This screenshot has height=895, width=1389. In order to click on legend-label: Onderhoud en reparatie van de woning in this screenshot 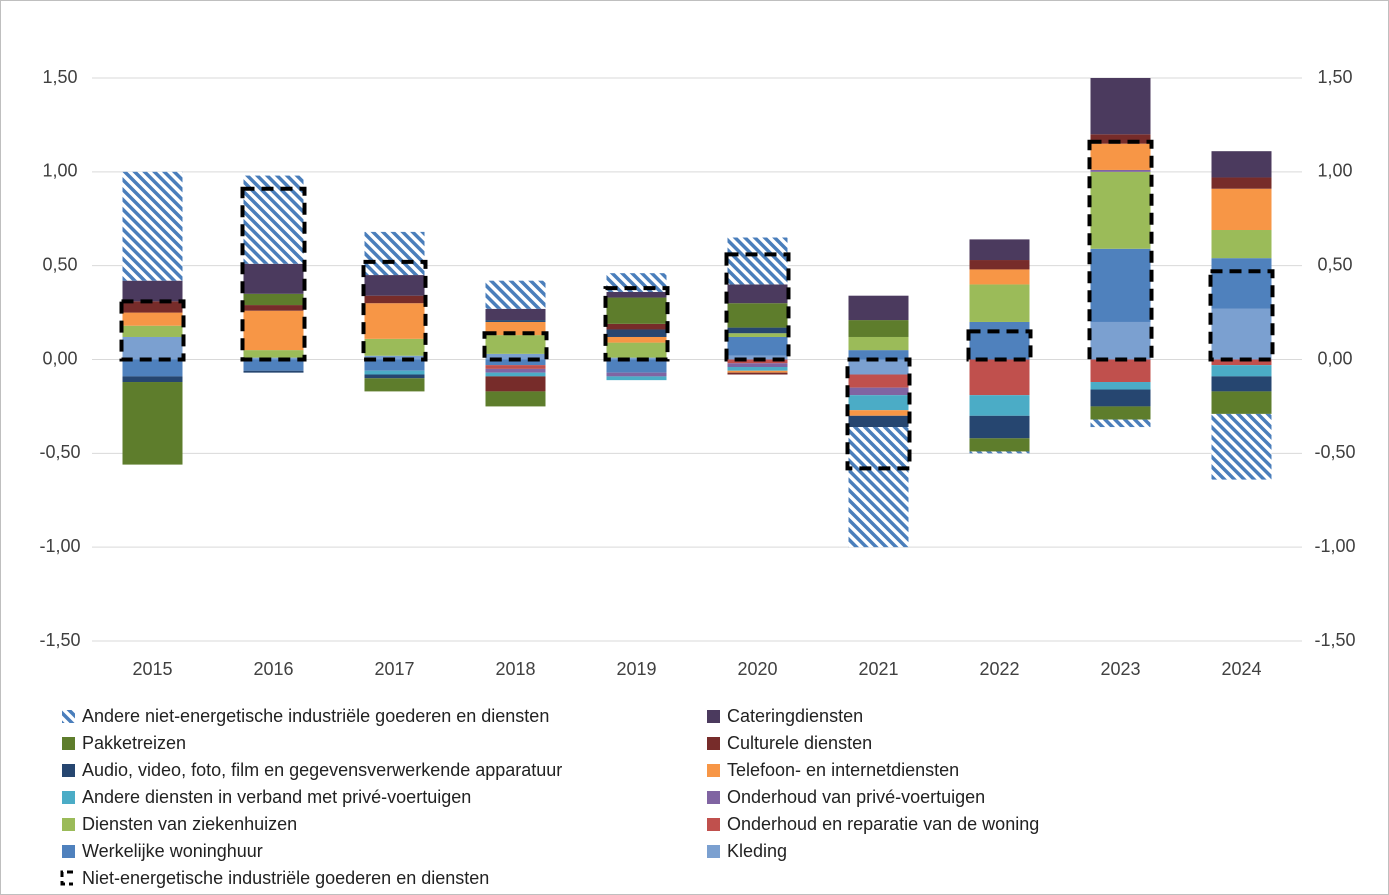, I will do `click(883, 824)`.